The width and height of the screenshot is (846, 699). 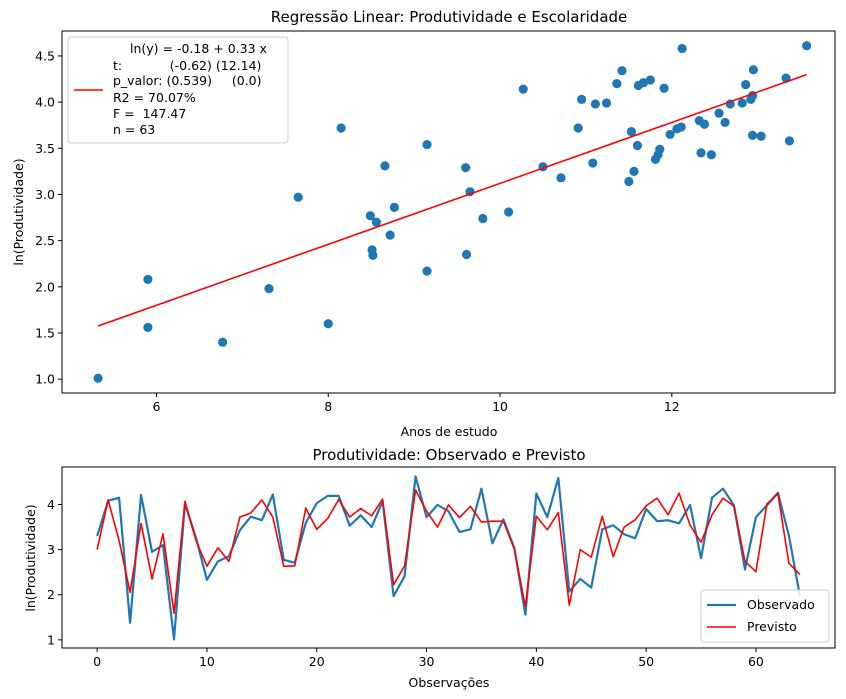 I want to click on y-tick-label: 2.5, so click(x=45, y=240).